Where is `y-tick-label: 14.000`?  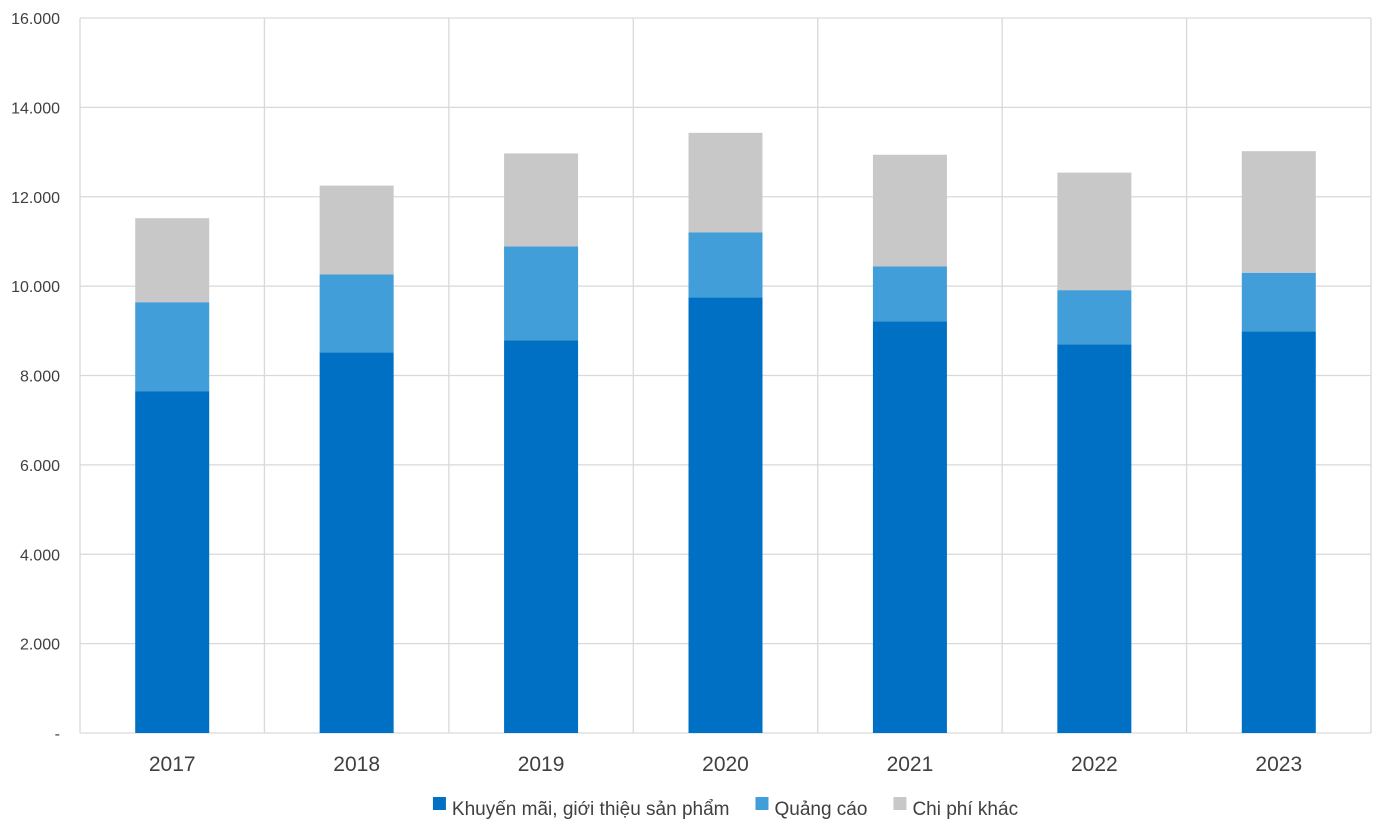
y-tick-label: 14.000 is located at coordinates (35, 108).